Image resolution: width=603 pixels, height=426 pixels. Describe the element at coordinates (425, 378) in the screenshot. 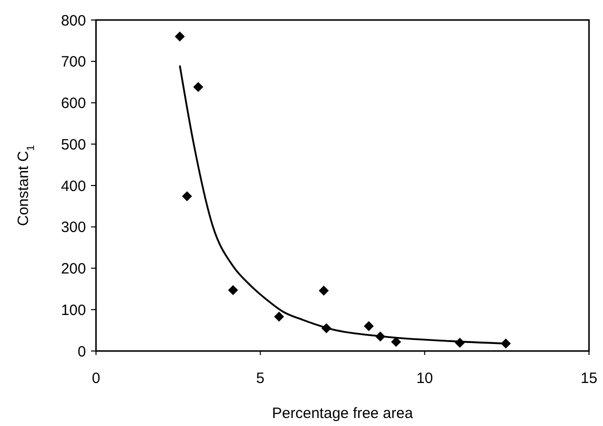

I see `x-tick-label: 10` at that location.